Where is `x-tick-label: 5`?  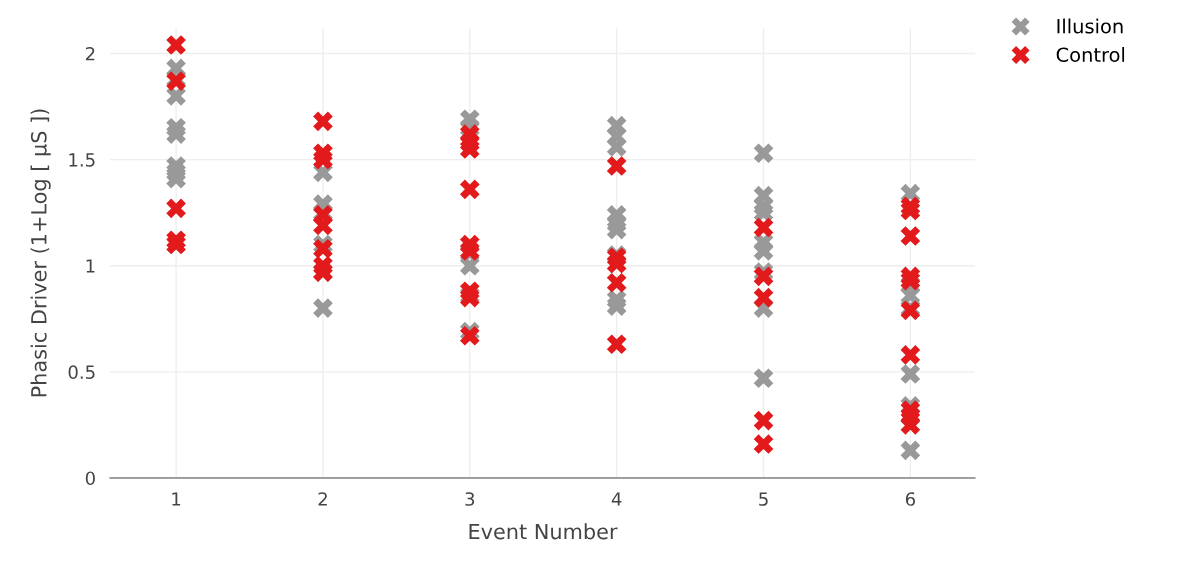
x-tick-label: 5 is located at coordinates (763, 499).